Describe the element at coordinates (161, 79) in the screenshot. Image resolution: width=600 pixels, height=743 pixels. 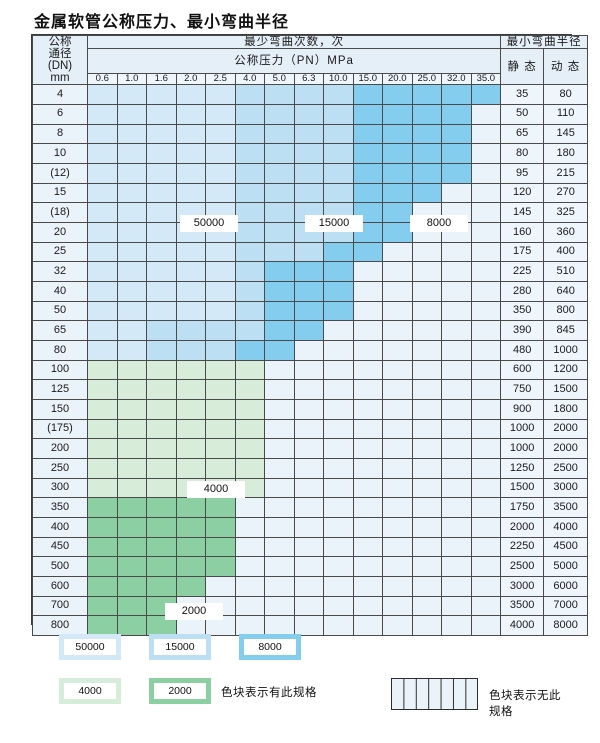
I see `pressure-col-header: 1.6` at that location.